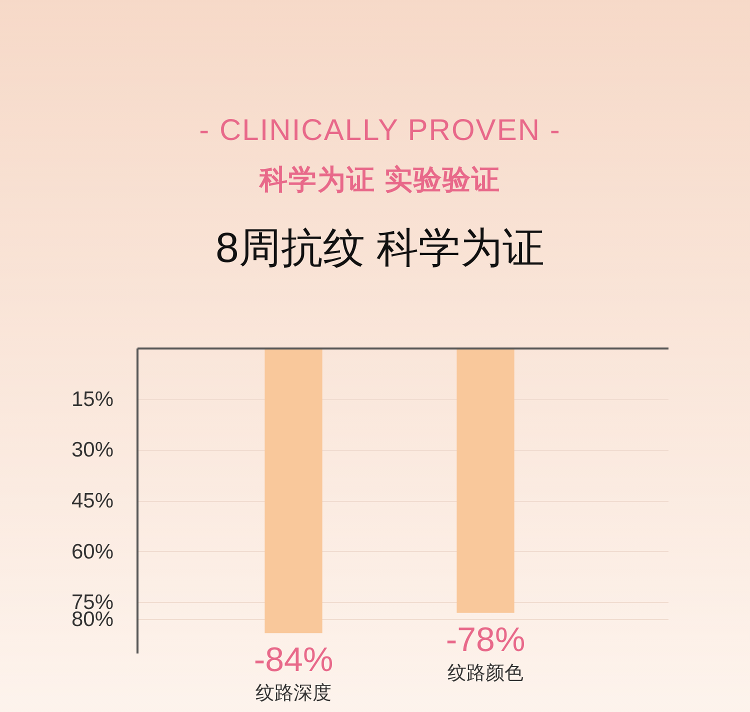 The height and width of the screenshot is (712, 750). I want to click on y-tick-label: 30%, so click(92, 450).